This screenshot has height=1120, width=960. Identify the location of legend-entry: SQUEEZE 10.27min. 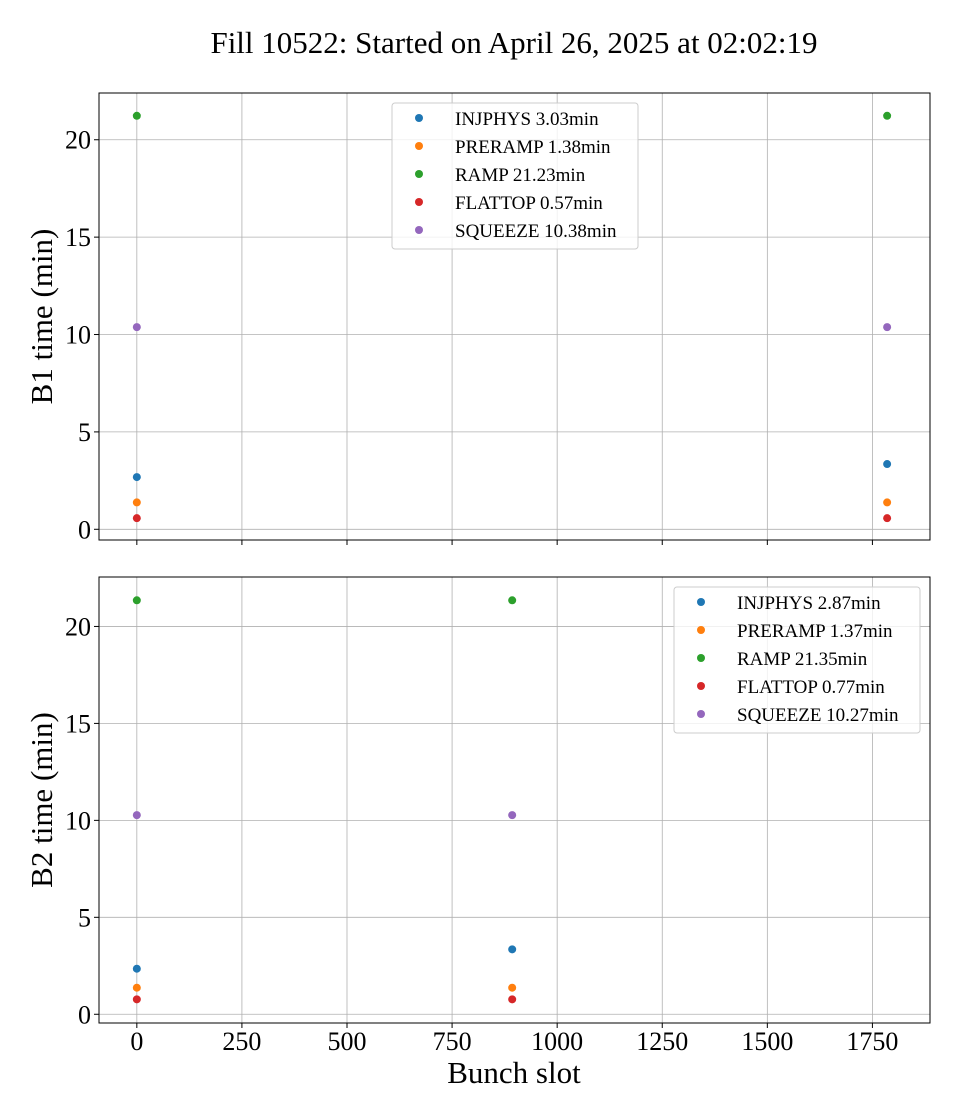
(818, 715).